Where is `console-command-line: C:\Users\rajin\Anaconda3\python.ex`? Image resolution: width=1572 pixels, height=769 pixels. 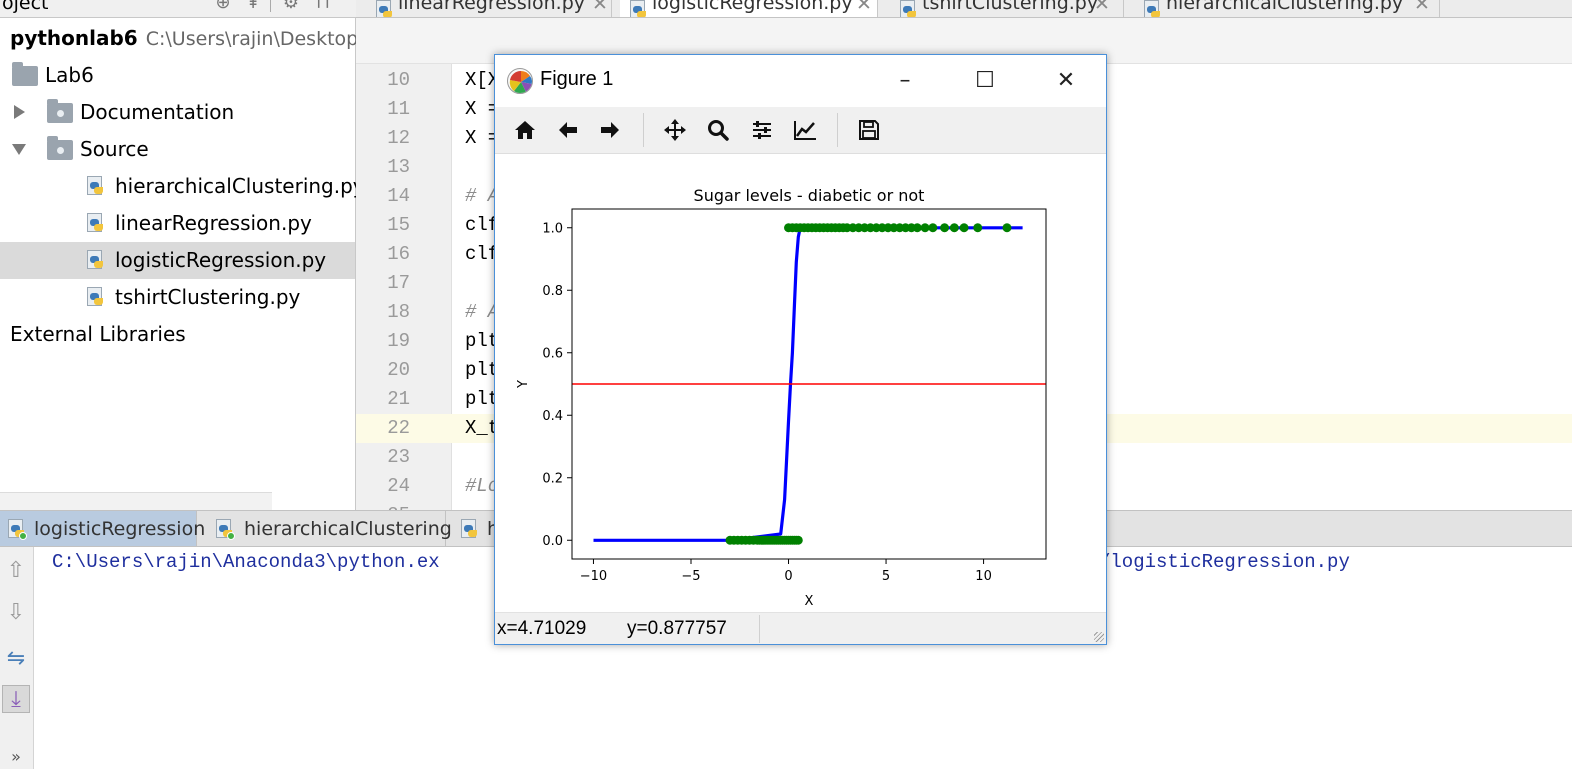 console-command-line: C:\Users\rajin\Anaconda3\python.ex is located at coordinates (246, 562).